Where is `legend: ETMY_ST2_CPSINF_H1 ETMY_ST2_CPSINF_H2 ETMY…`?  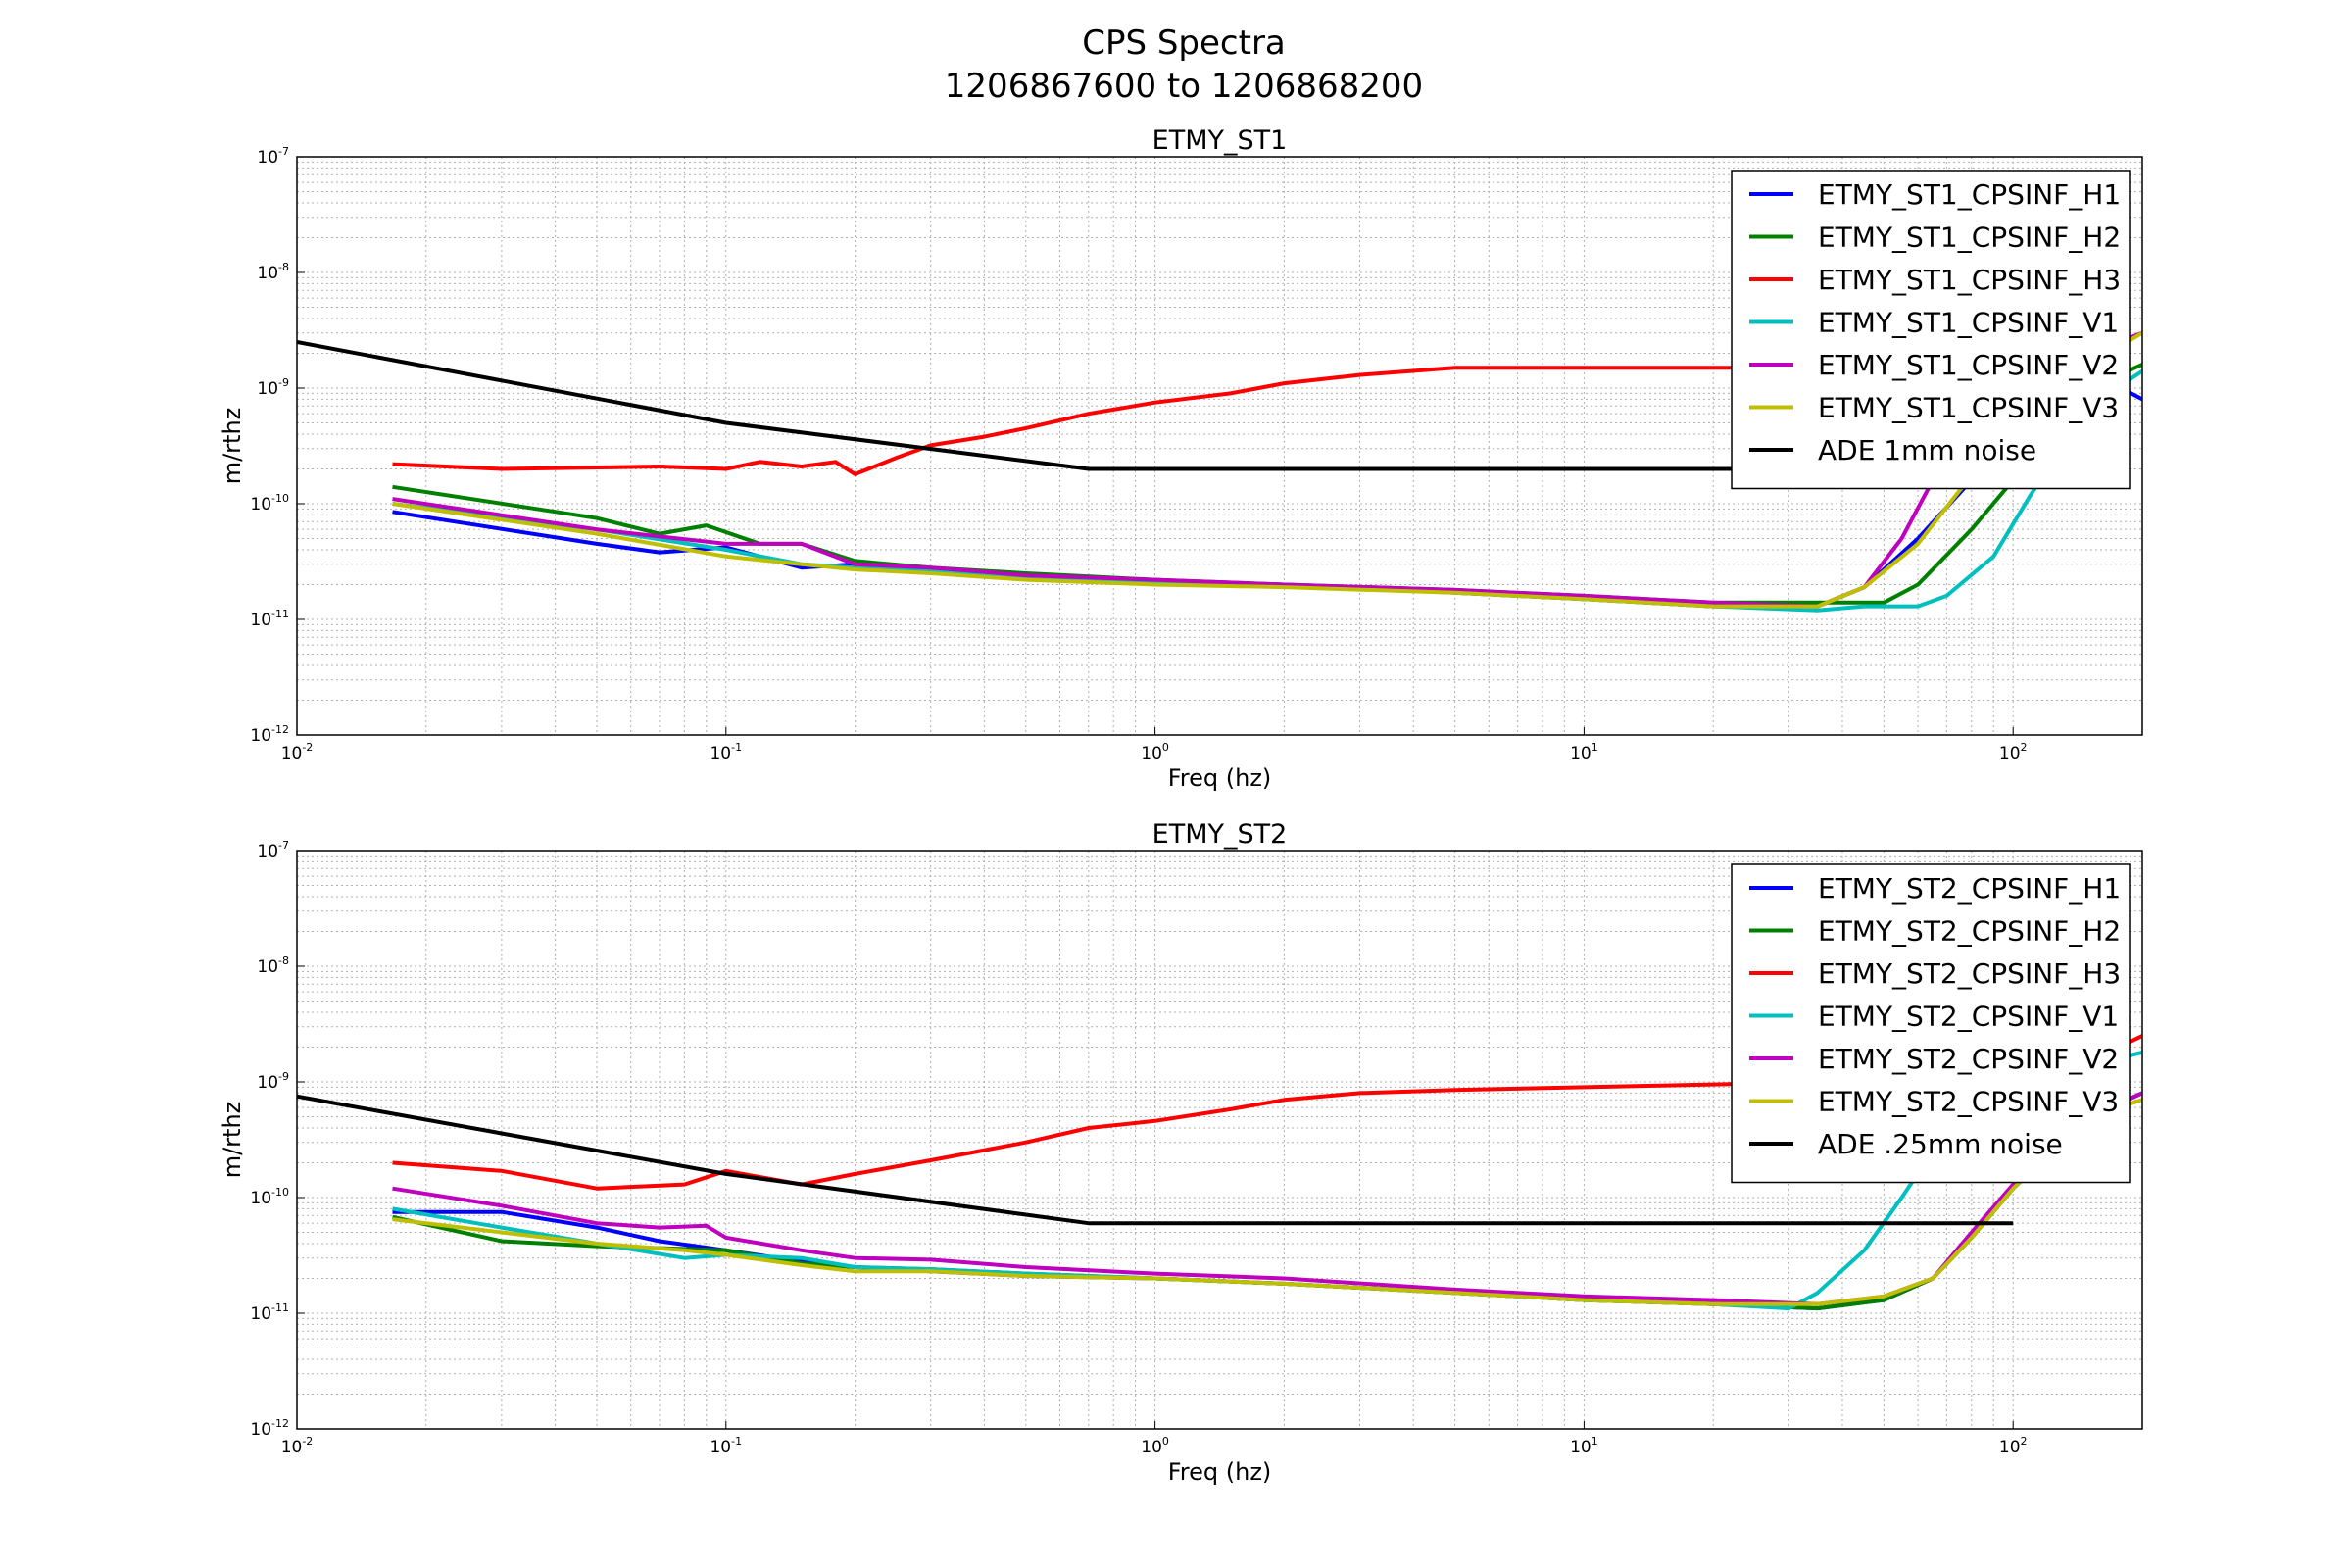 legend: ETMY_ST2_CPSINF_H1 ETMY_ST2_CPSINF_H2 ETMY… is located at coordinates (1931, 1023).